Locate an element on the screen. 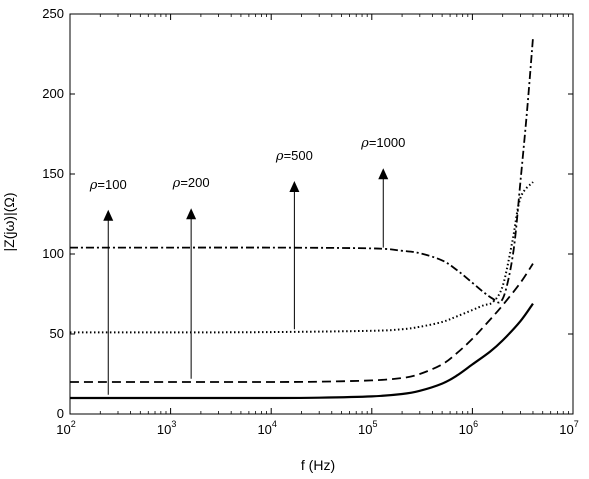 This screenshot has width=589, height=479. y-tick-label: 250 is located at coordinates (53, 13).